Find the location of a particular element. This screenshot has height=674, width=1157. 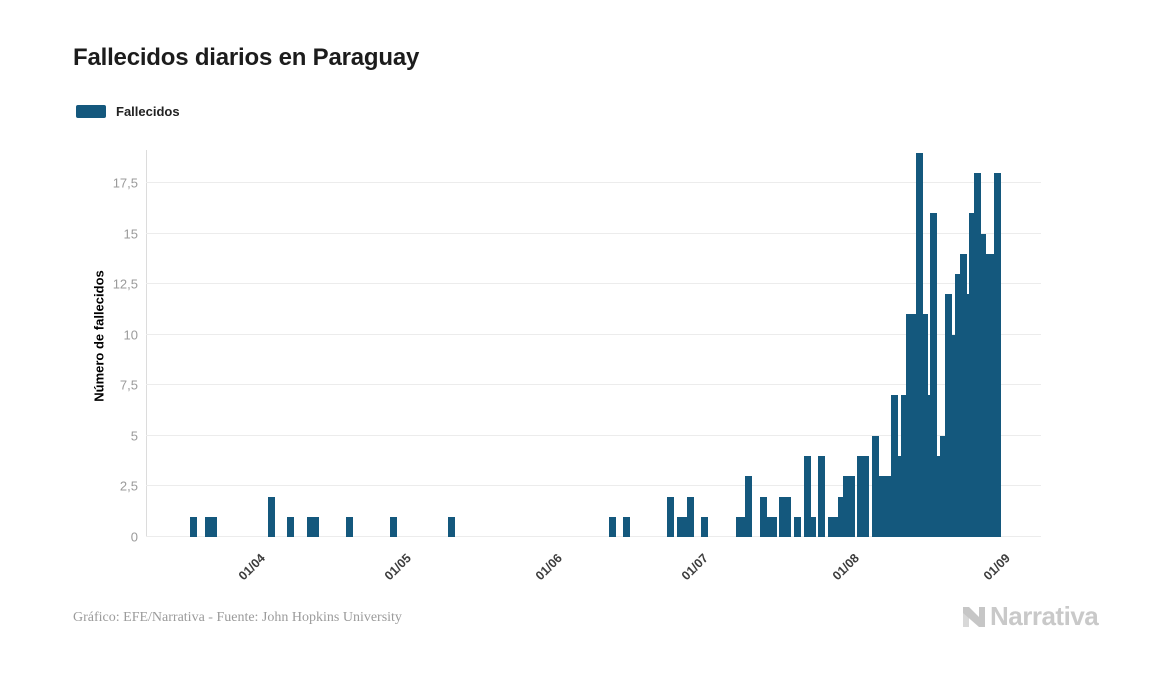

legend-swatch is located at coordinates (91, 111).